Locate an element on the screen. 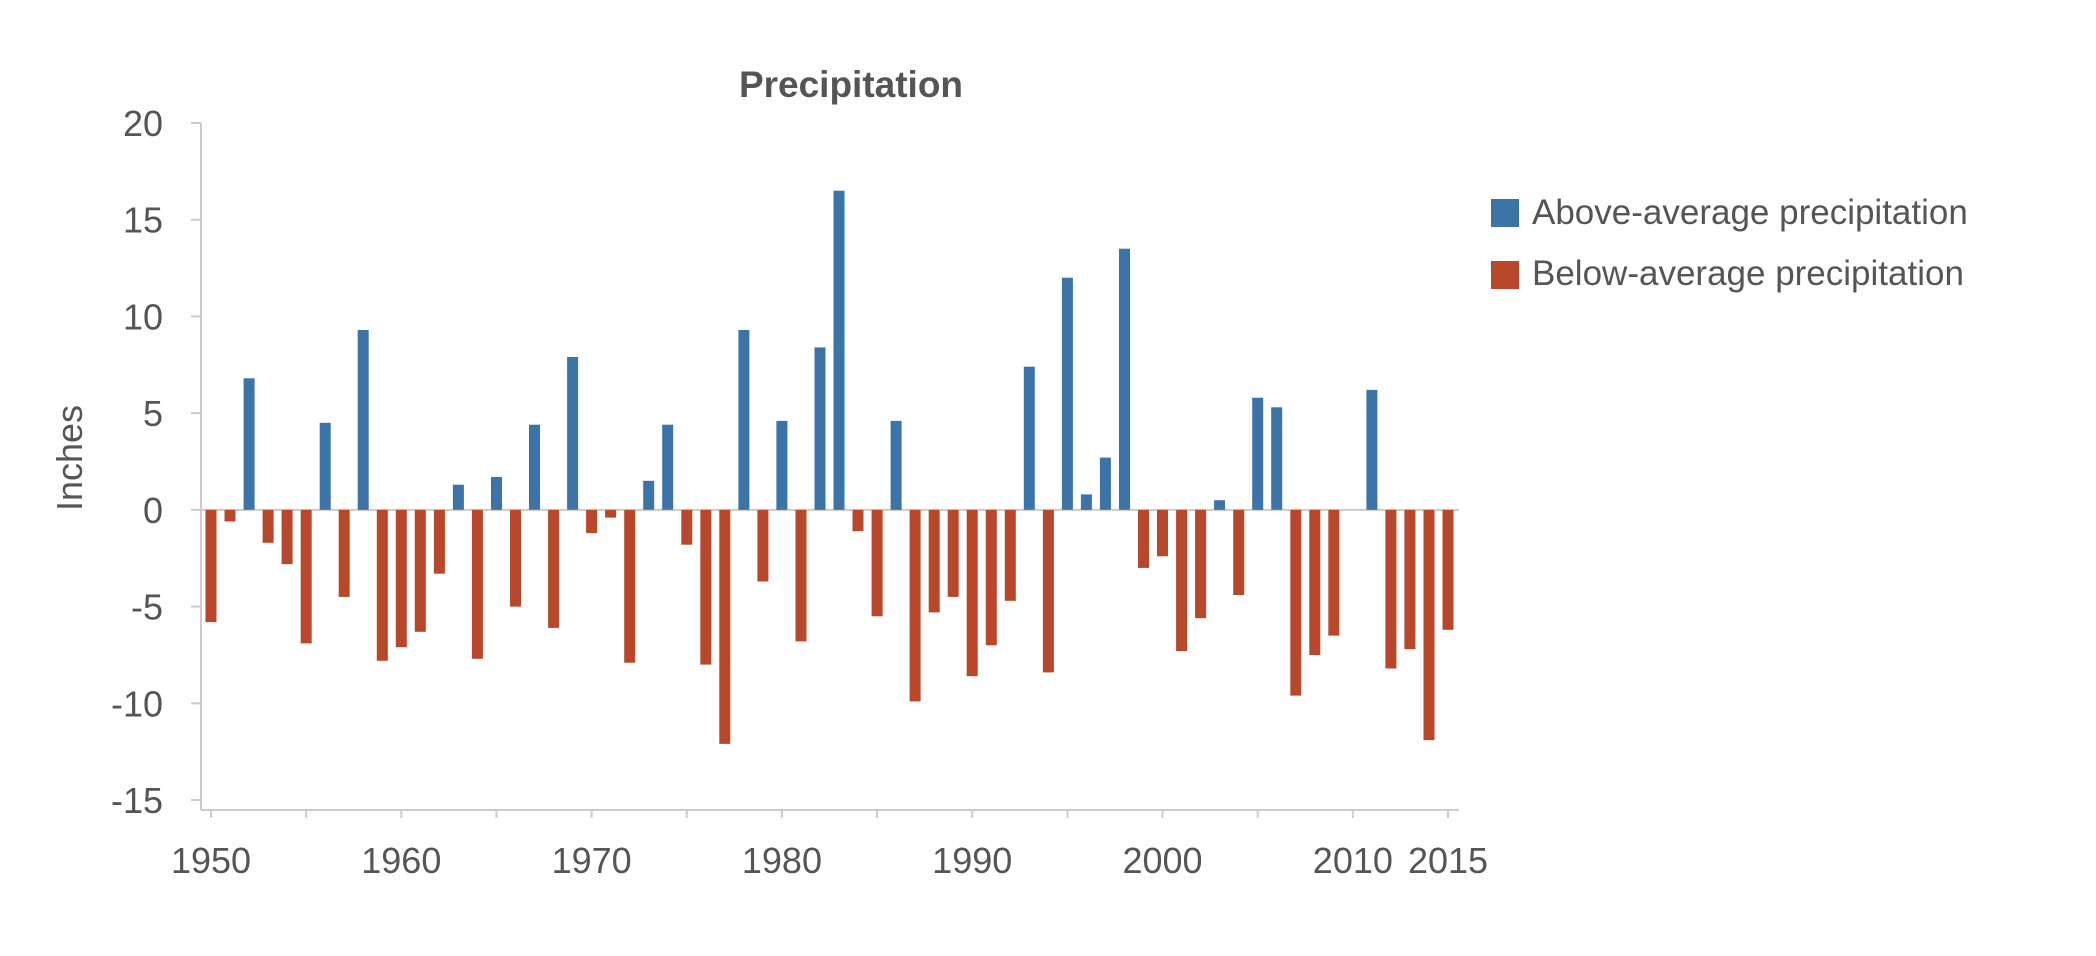 Image resolution: width=2096 pixels, height=956 pixels. x-tick-label: 1970 is located at coordinates (592, 860).